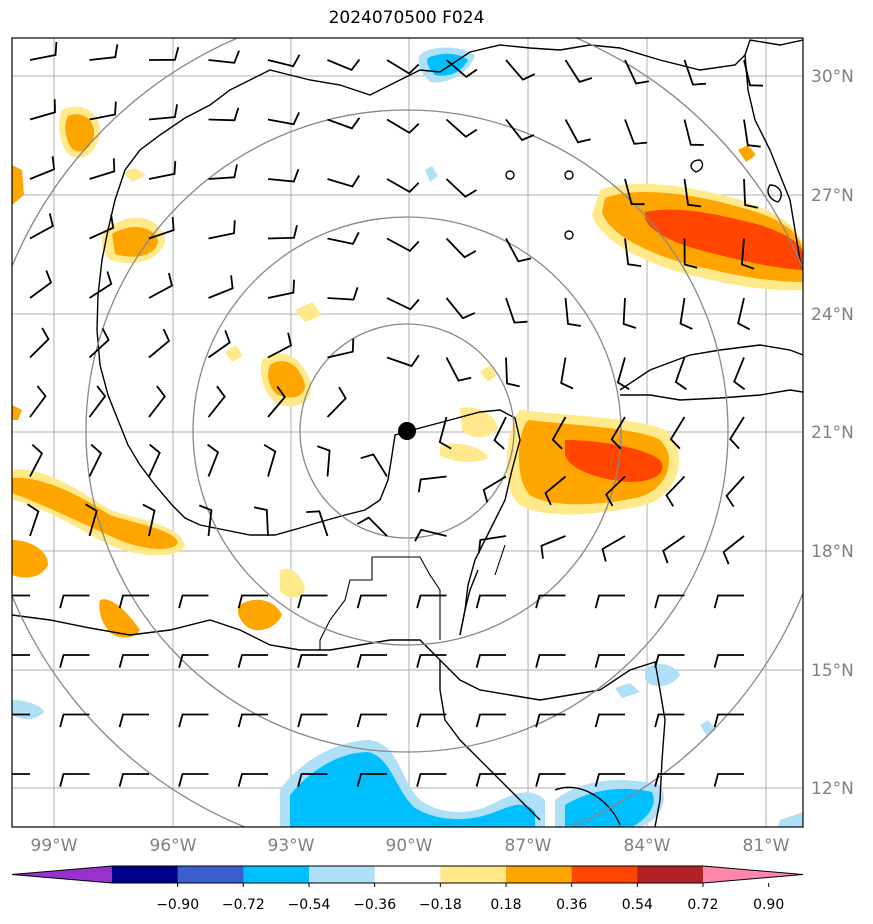 This screenshot has height=924, width=873. What do you see at coordinates (440, 905) in the screenshot?
I see `colorbar-tick-label: −0.18` at bounding box center [440, 905].